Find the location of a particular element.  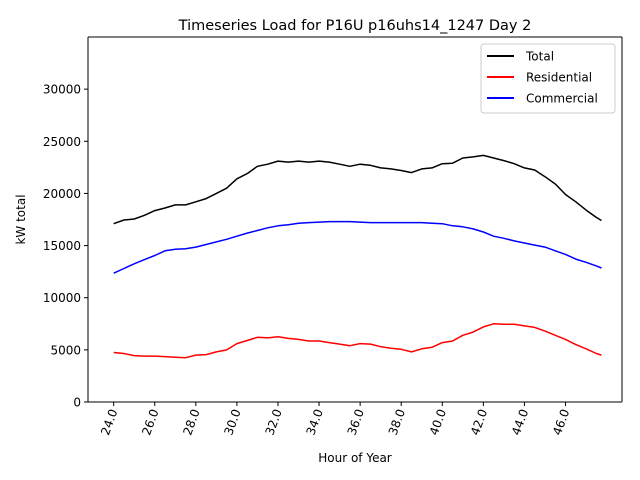

y-tick-label: 15000 is located at coordinates (62, 246).